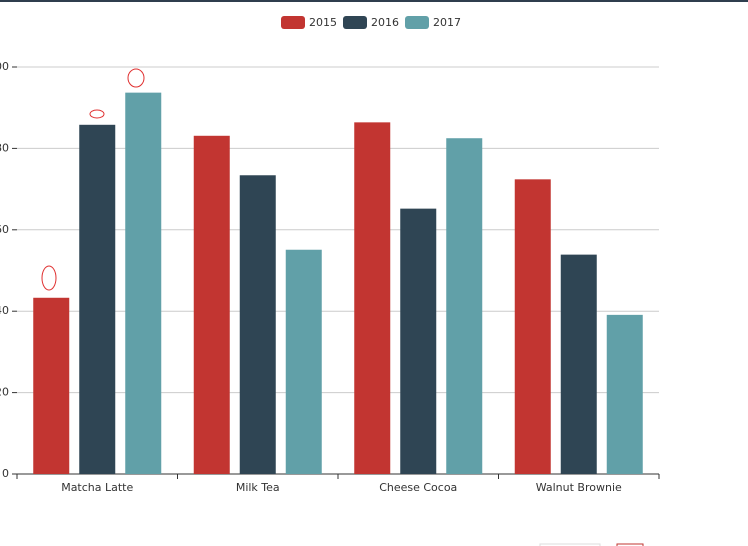  I want to click on legend-label: 2016, so click(385, 22).